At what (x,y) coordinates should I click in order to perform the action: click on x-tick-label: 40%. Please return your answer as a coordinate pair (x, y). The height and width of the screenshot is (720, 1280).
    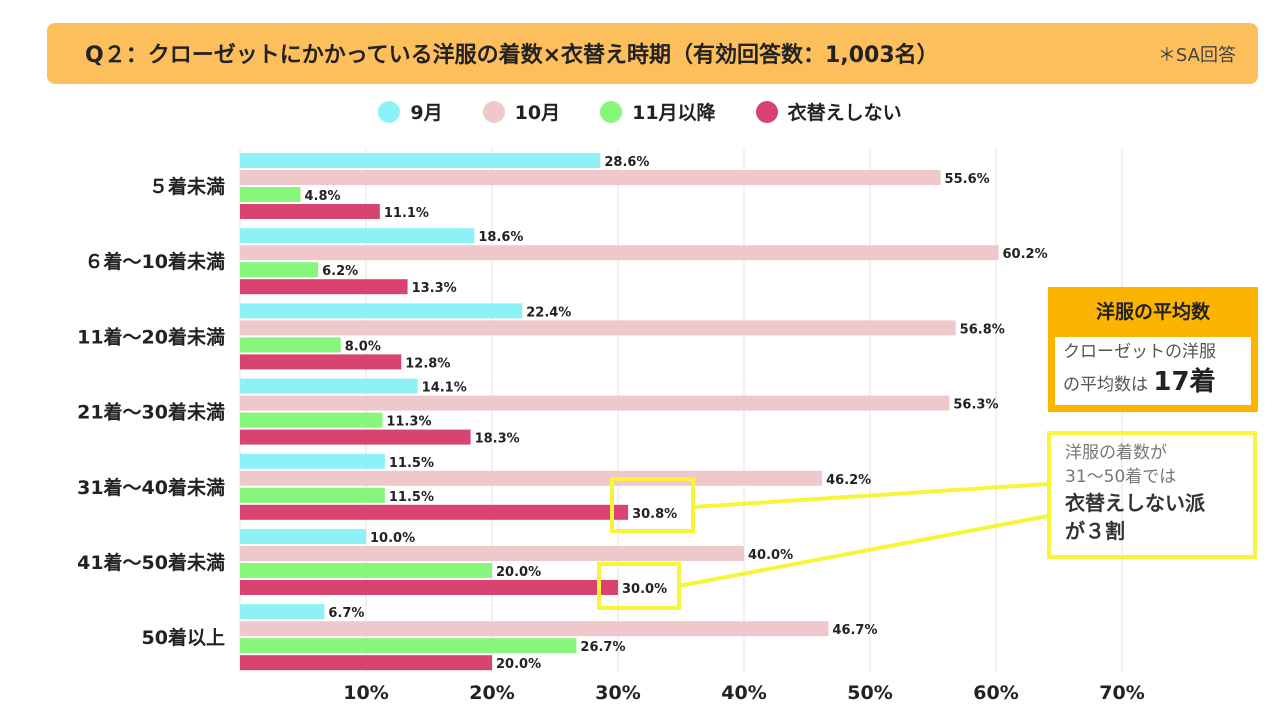
    Looking at the image, I should click on (743, 693).